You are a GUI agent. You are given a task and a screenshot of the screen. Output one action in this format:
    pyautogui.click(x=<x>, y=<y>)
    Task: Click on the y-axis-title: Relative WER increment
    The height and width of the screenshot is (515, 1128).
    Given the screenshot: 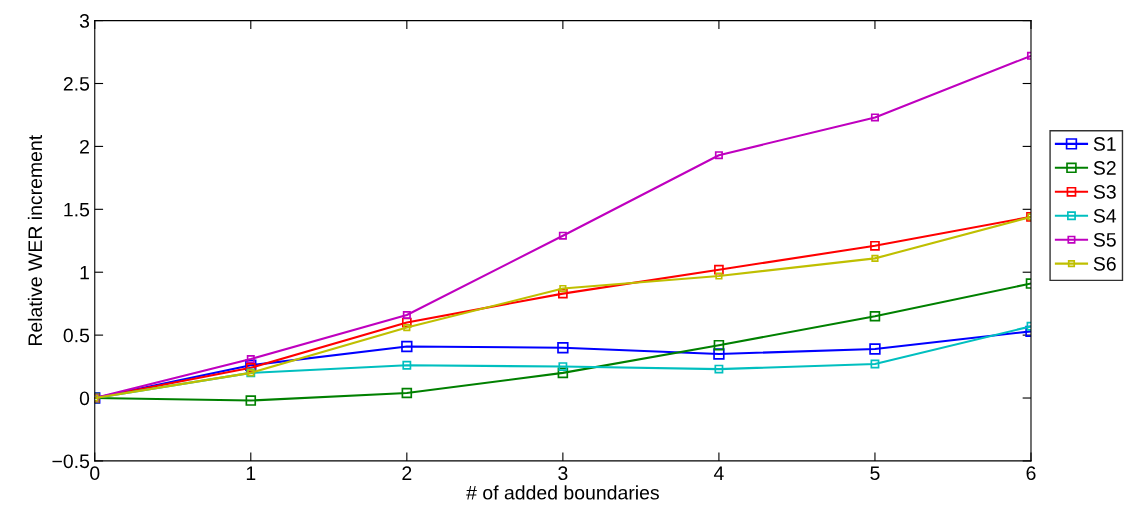 What is the action you would take?
    pyautogui.click(x=35, y=240)
    